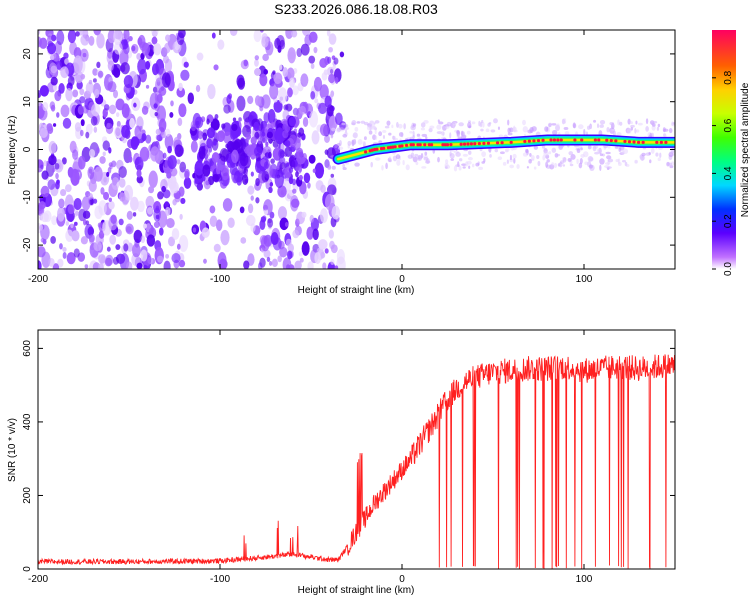 The height and width of the screenshot is (600, 750). I want to click on y-tick-label: 10, so click(27, 102).